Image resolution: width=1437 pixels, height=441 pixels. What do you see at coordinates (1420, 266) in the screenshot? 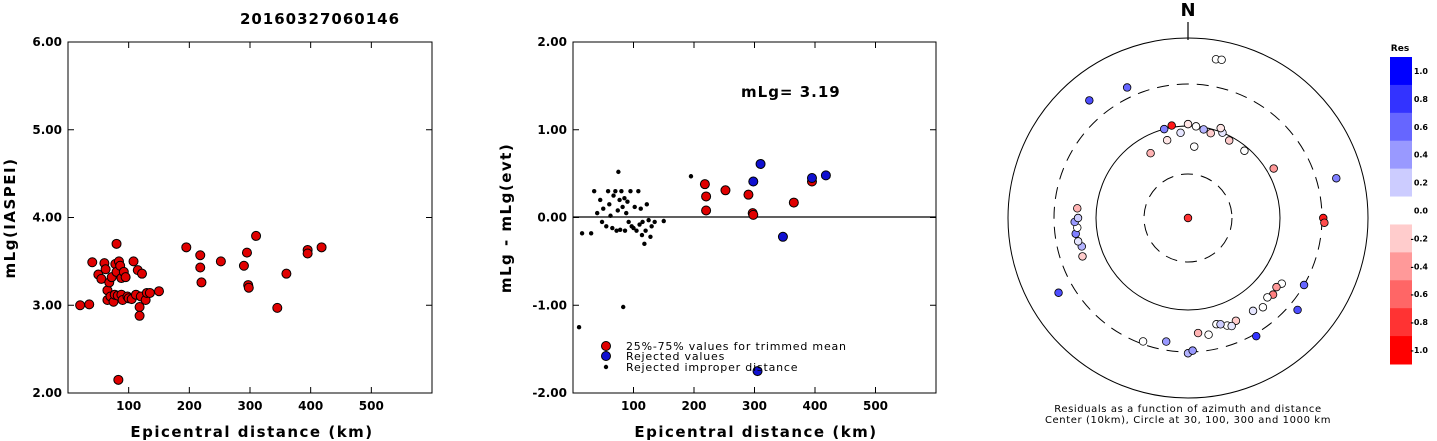
I see `colorbar-label: -0.4` at bounding box center [1420, 266].